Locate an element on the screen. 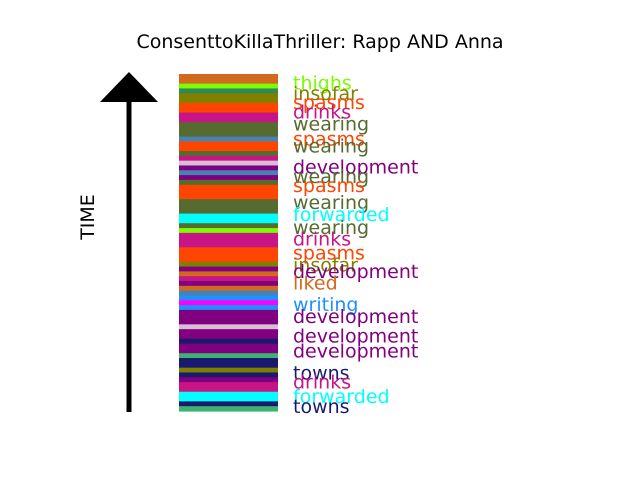  band-misc2 is located at coordinates (228, 91).